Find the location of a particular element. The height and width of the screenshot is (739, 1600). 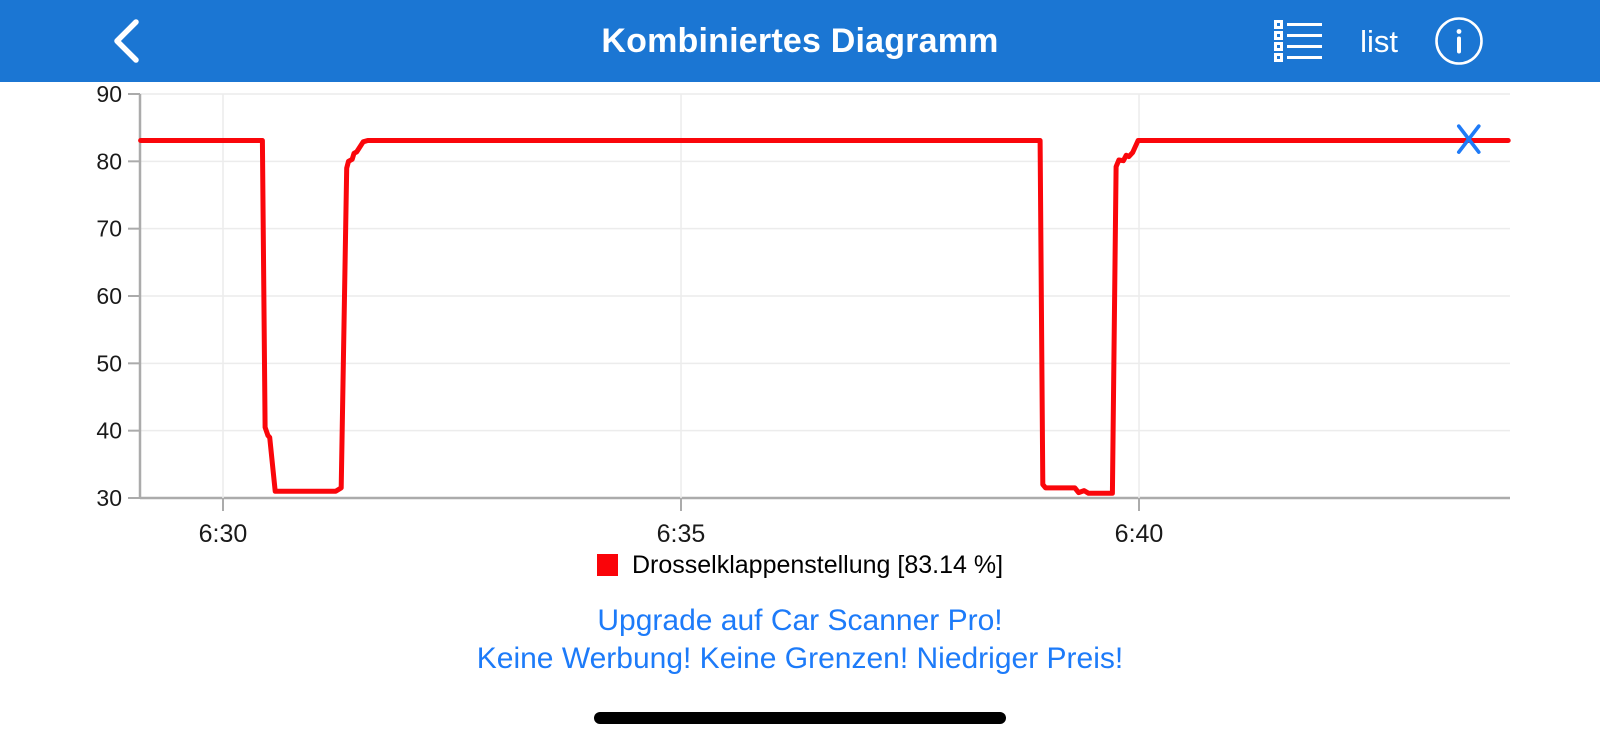

navigation-bar: Kombiniertes Diagramm list is located at coordinates (800, 41).